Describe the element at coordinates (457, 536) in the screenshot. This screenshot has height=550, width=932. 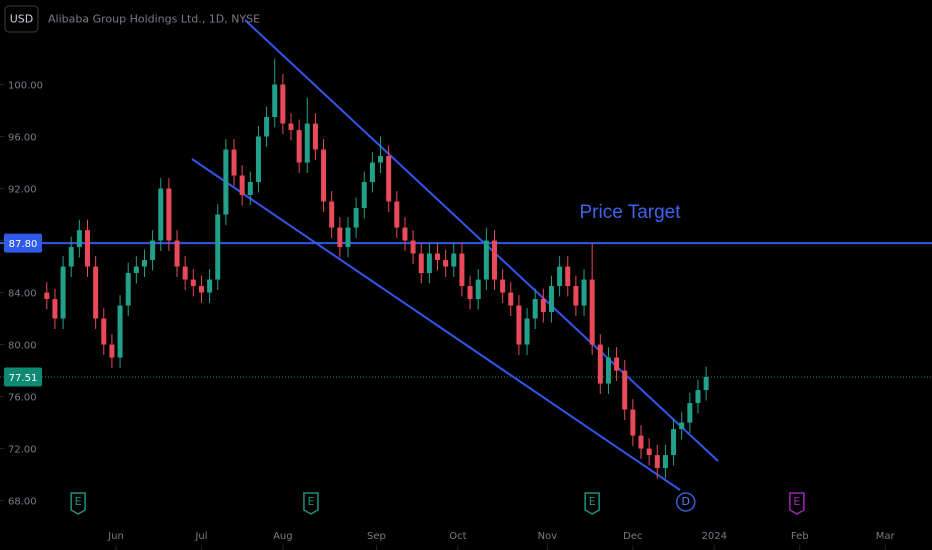
I see `x-tick-label: Oct` at that location.